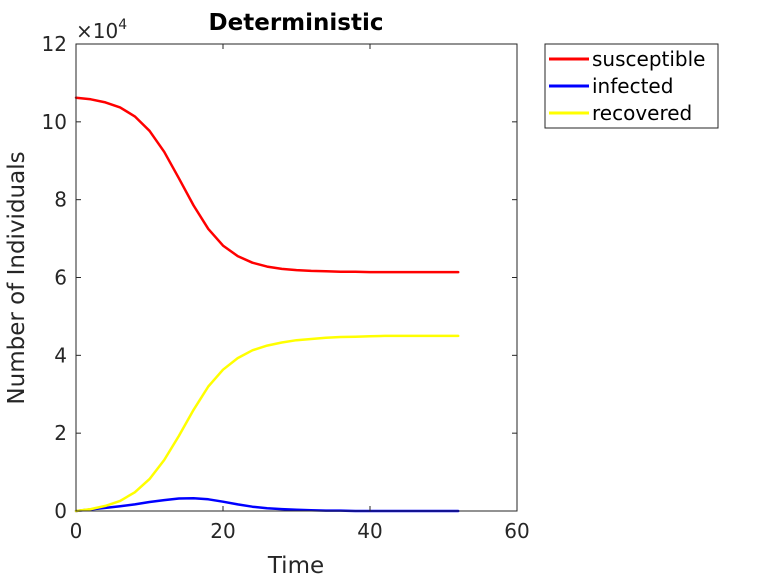  What do you see at coordinates (17, 277) in the screenshot?
I see `y-axis-label: Number of Individuals` at bounding box center [17, 277].